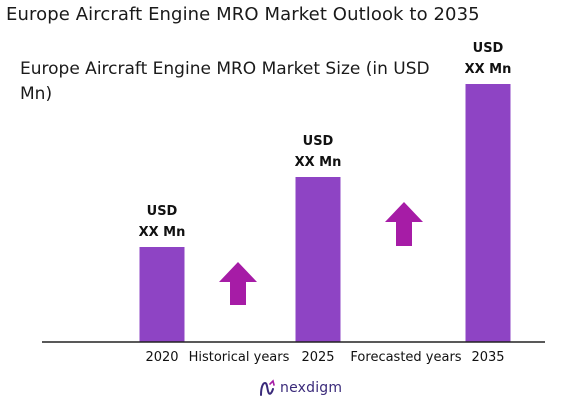 This screenshot has height=404, width=563. What do you see at coordinates (318, 152) in the screenshot?
I see `data-label-2025: USD XX Mn` at bounding box center [318, 152].